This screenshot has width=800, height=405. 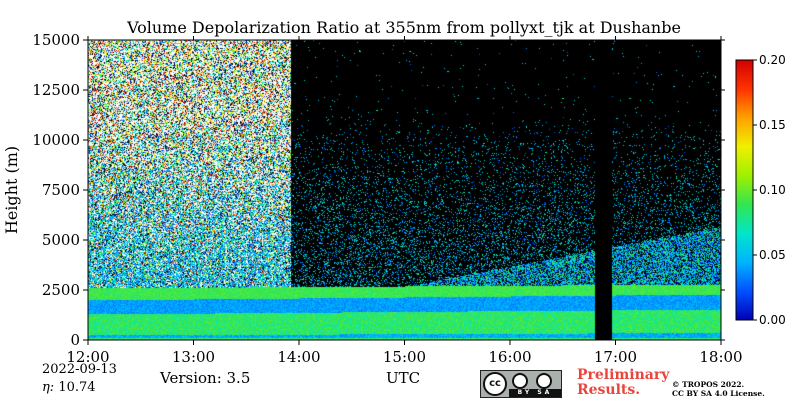 What do you see at coordinates (61, 190) in the screenshot?
I see `y-tick-label: 7500` at bounding box center [61, 190].